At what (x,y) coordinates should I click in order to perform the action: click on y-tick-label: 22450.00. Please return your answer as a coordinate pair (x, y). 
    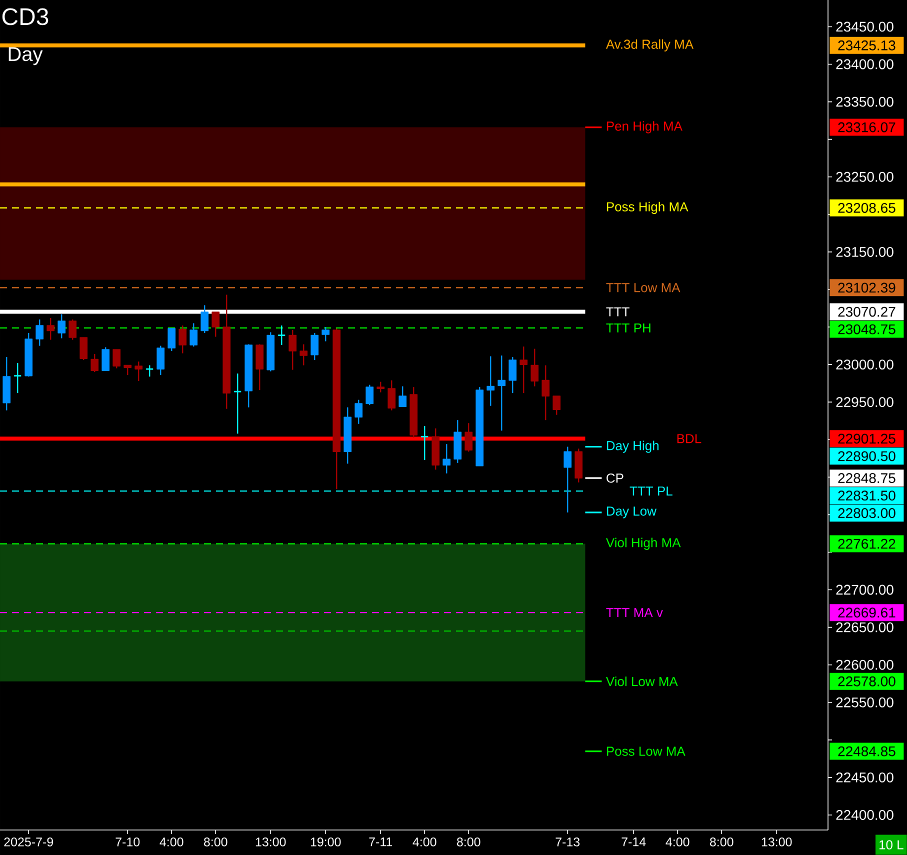
    Looking at the image, I should click on (865, 777).